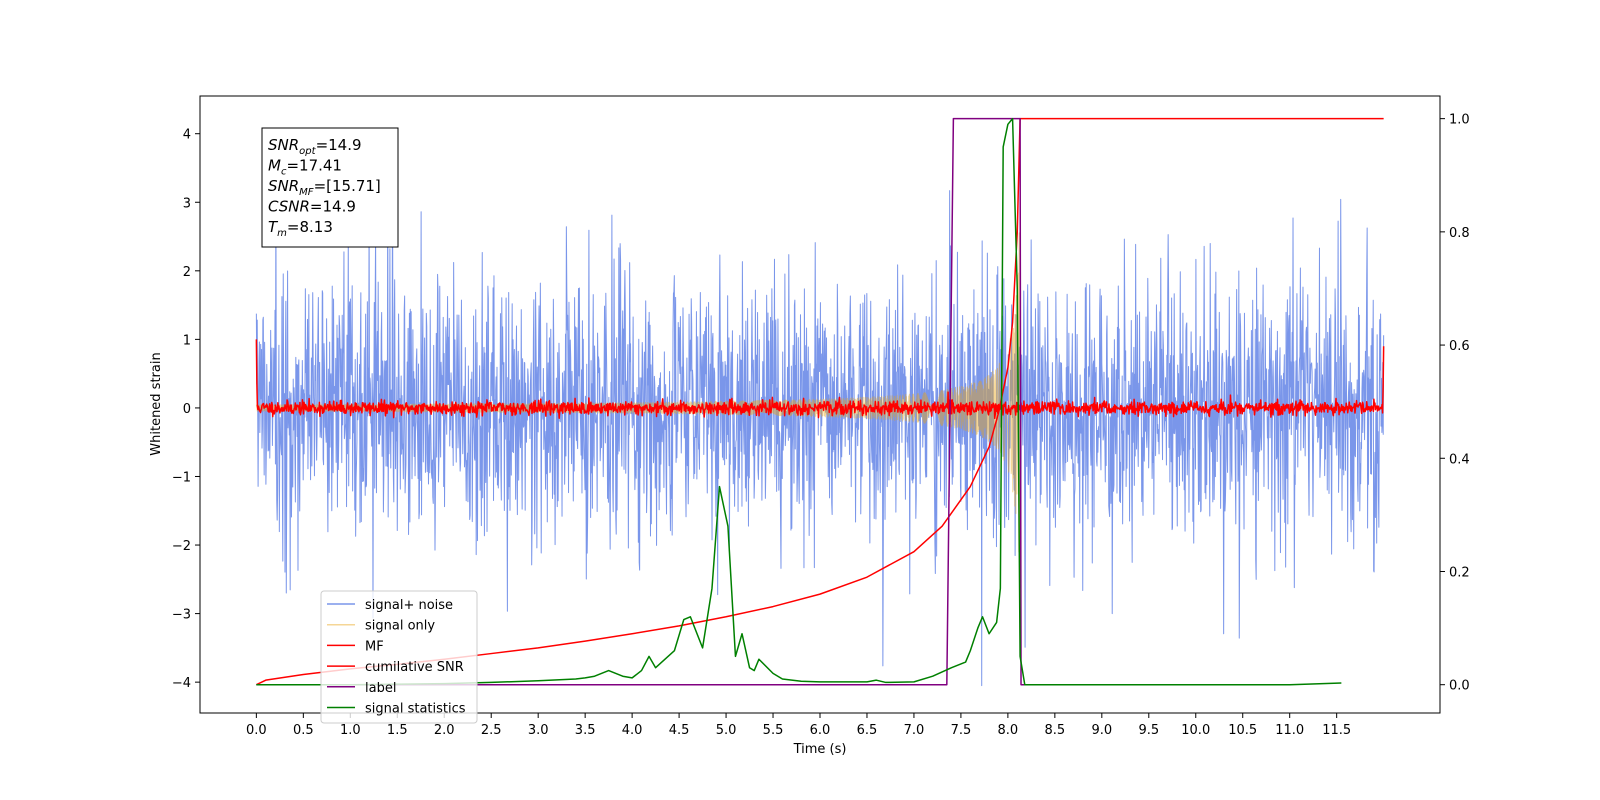  Describe the element at coordinates (867, 730) in the screenshot. I see `x-tick-label: 6.5` at that location.